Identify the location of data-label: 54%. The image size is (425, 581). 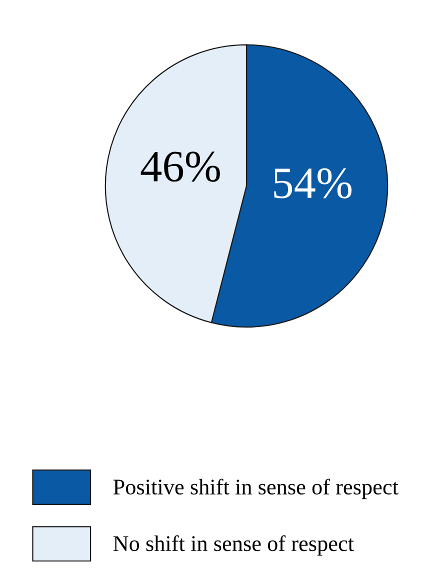
(313, 183).